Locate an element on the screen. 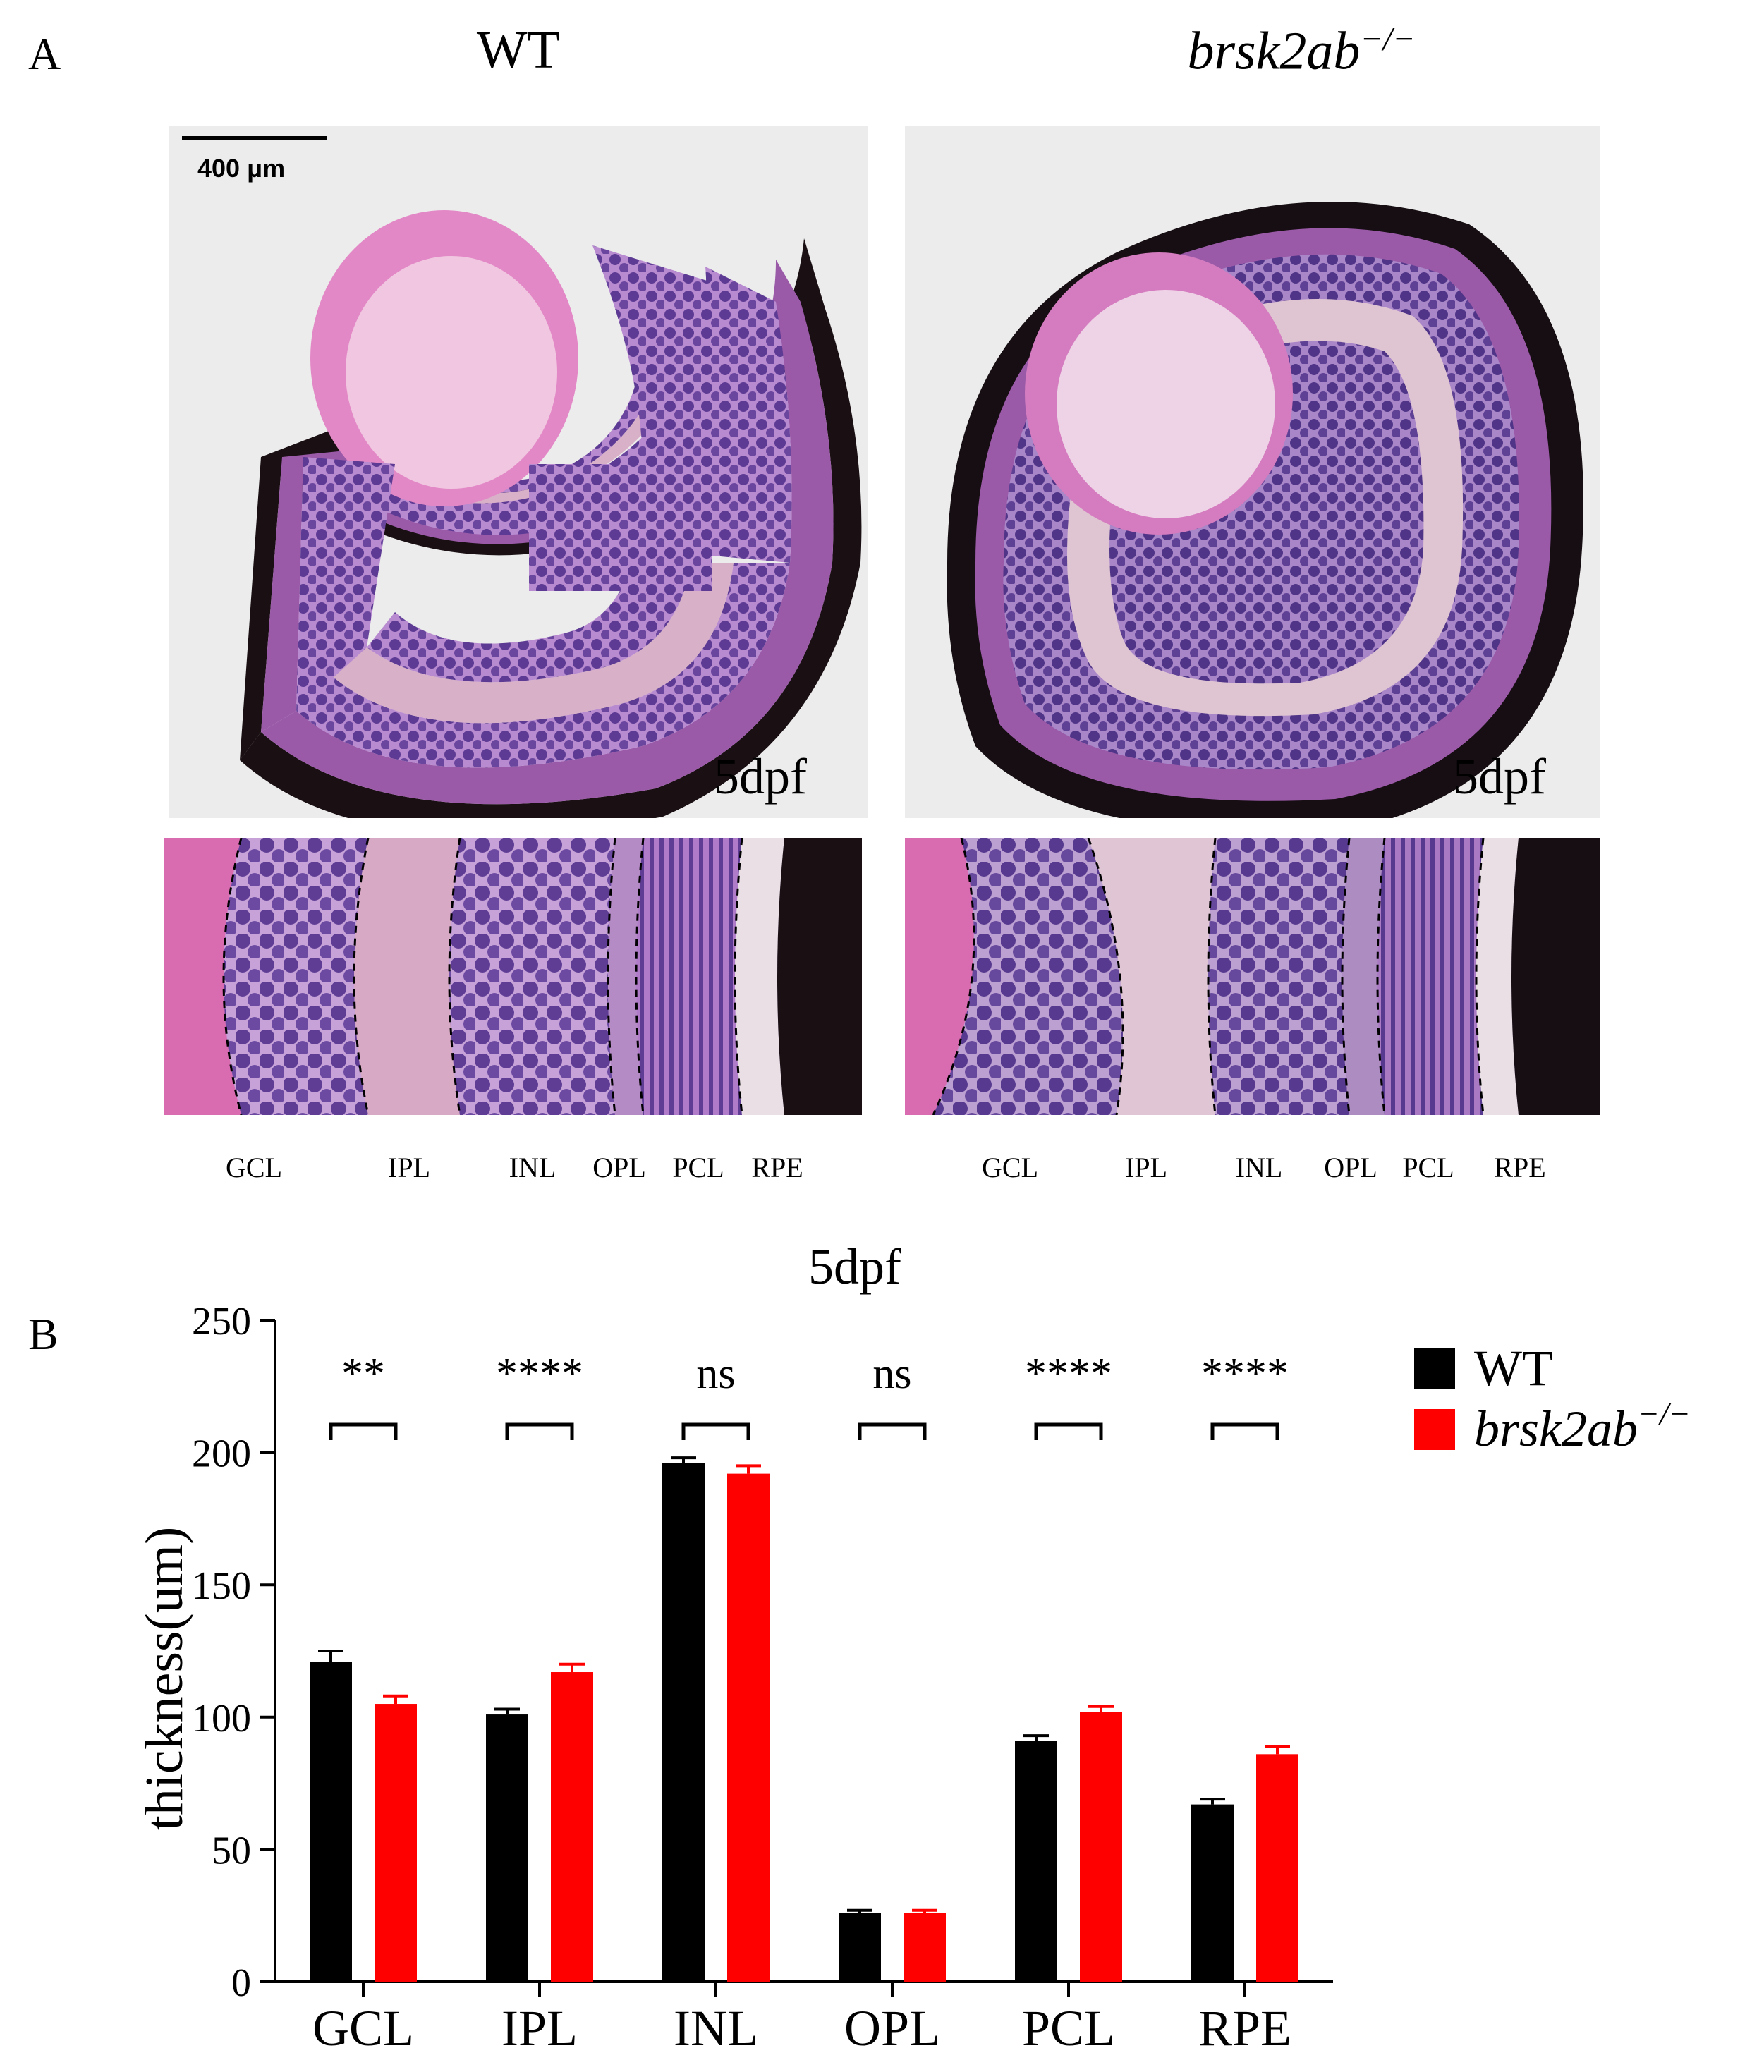  y-tick-label: 150 is located at coordinates (222, 1586).